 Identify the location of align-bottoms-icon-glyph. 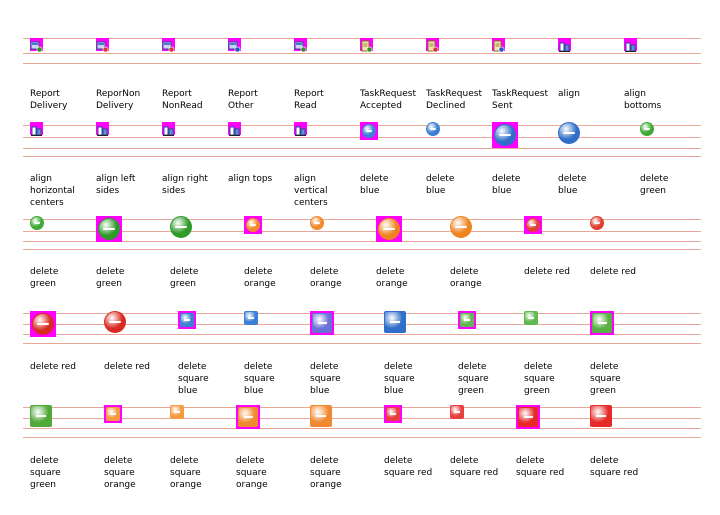
(630, 47).